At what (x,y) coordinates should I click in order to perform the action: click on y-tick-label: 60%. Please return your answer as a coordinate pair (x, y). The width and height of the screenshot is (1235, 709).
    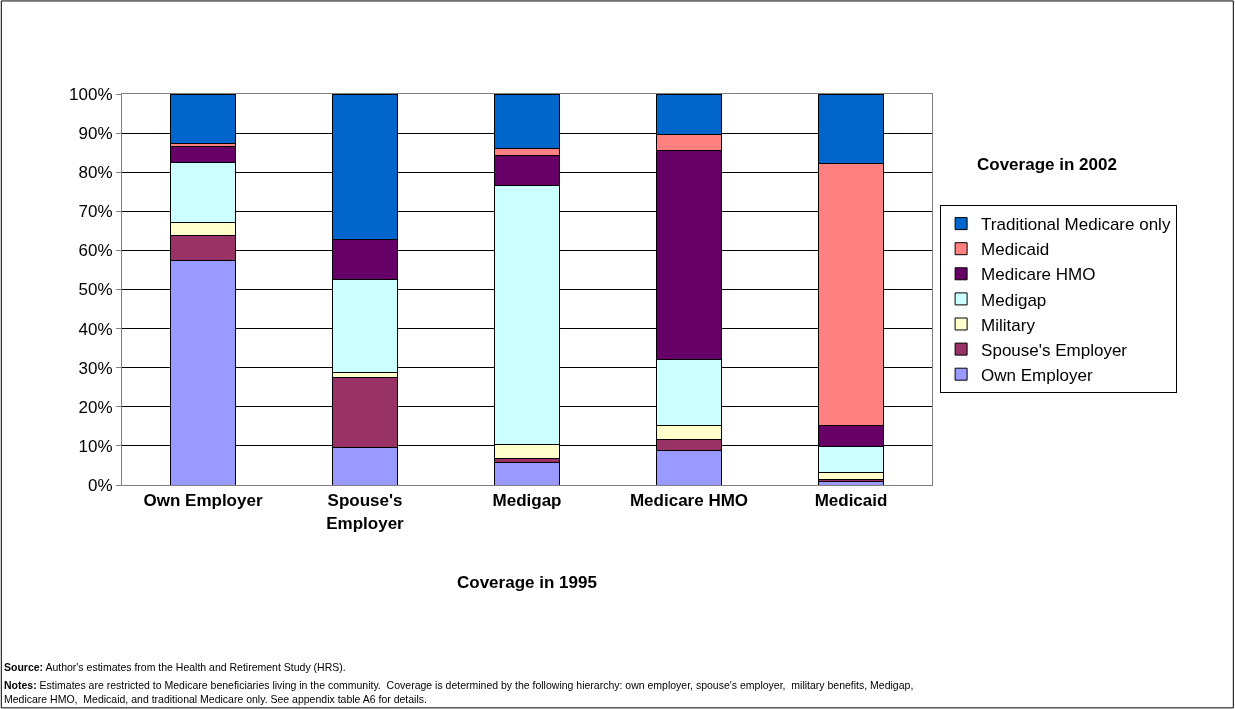
    Looking at the image, I should click on (95, 251).